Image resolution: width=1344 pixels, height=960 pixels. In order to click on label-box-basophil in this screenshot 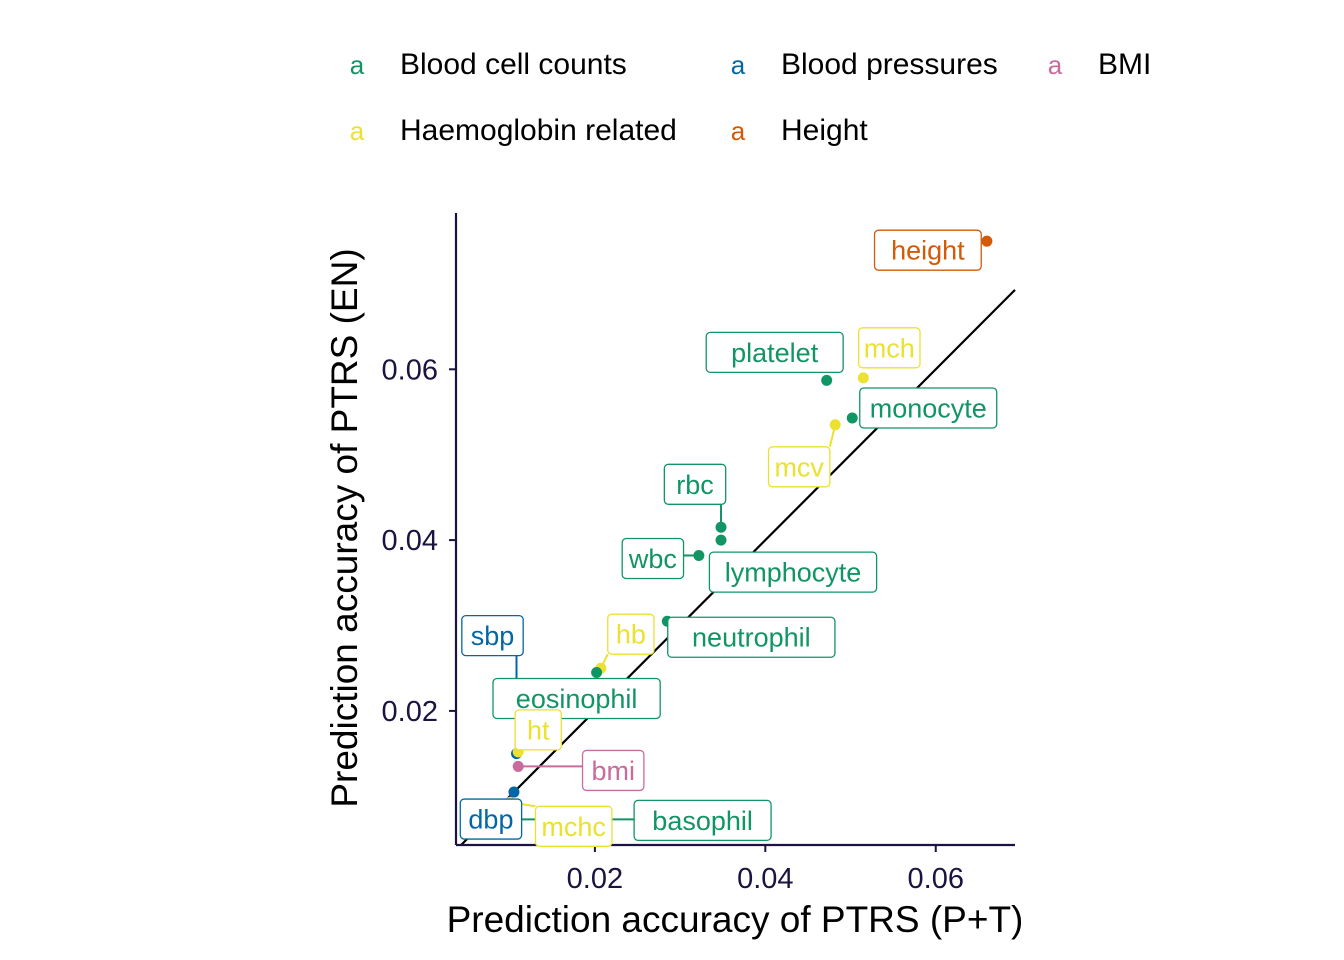, I will do `click(702, 820)`.